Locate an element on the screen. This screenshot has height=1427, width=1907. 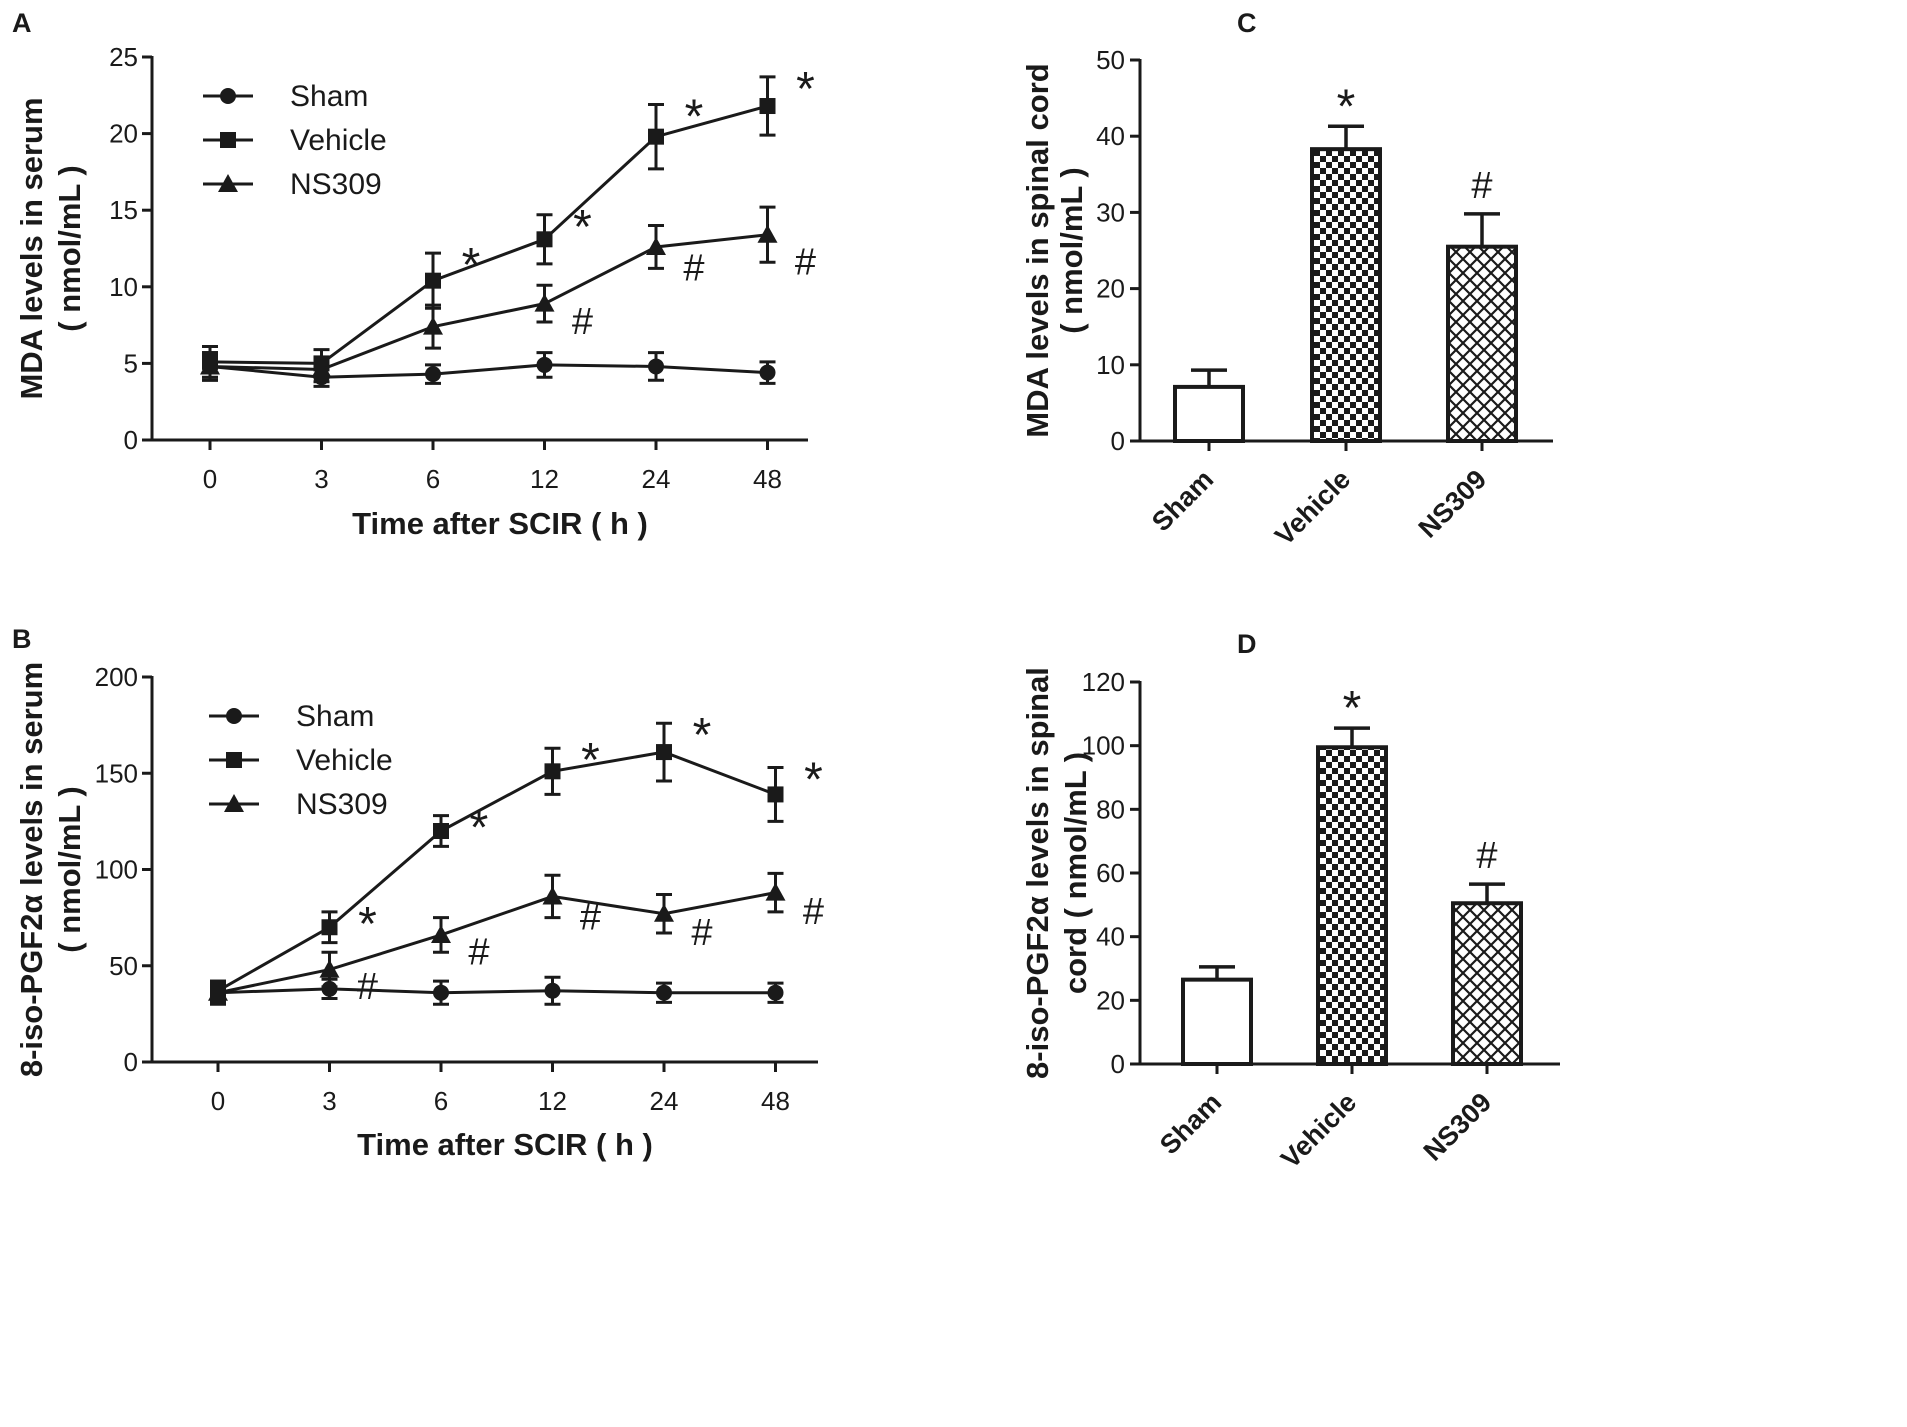
panel-label: C is located at coordinates (1247, 23).